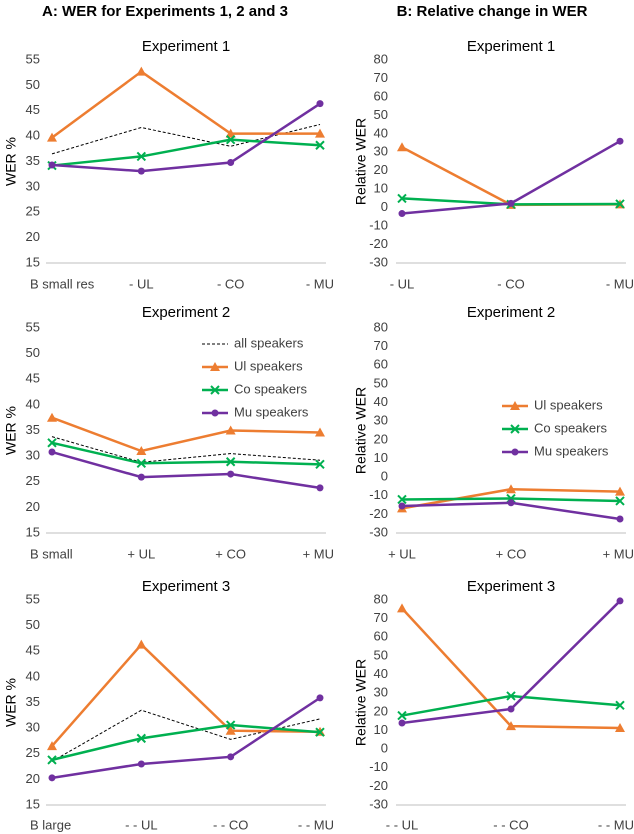  Describe the element at coordinates (381, 95) in the screenshot. I see `y-tick-label: 60` at that location.